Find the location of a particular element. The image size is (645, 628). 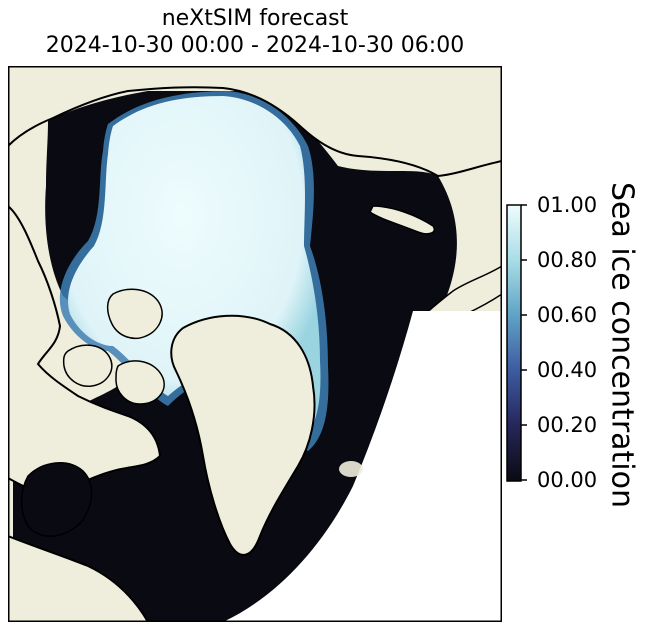

colorbar-title-text: Sea ice concentration is located at coordinates (622, 345).